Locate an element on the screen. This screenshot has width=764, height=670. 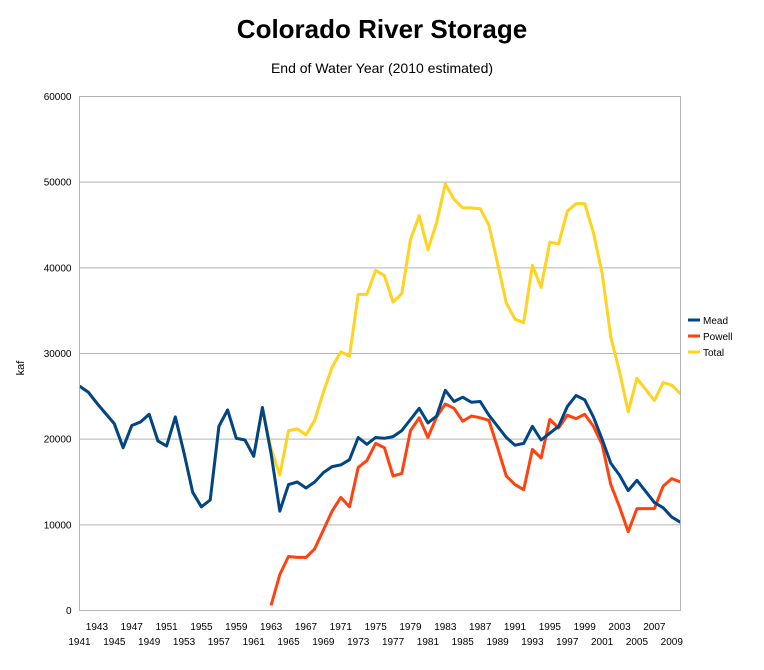
x-tick-label: 1959 is located at coordinates (236, 627).